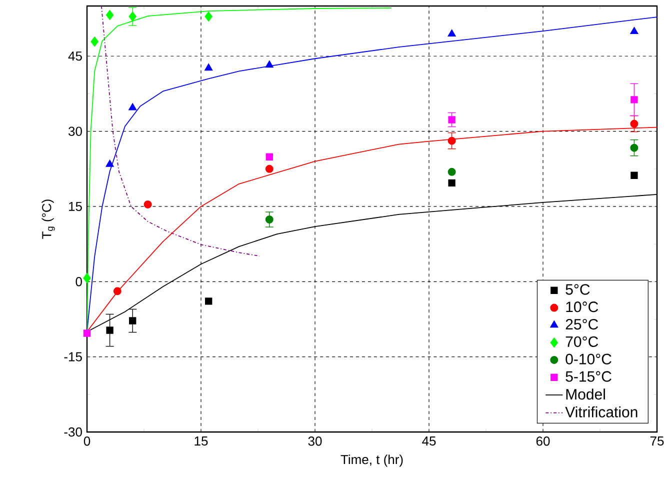  I want to click on y-tick-label: -15, so click(73, 357).